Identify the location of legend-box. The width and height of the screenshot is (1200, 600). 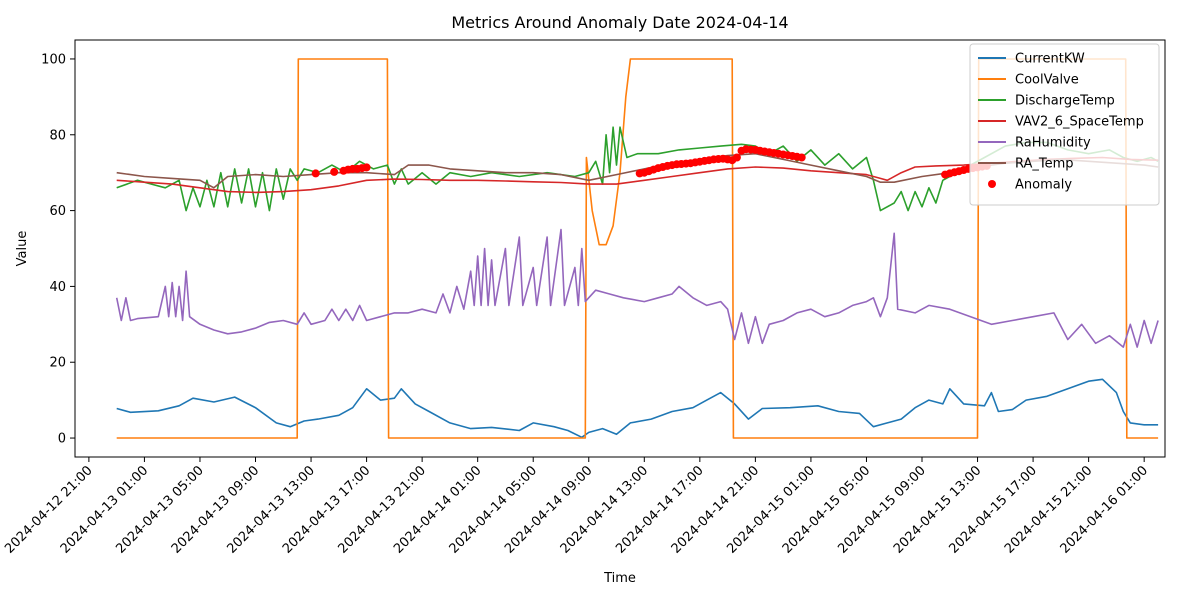
(1064, 124).